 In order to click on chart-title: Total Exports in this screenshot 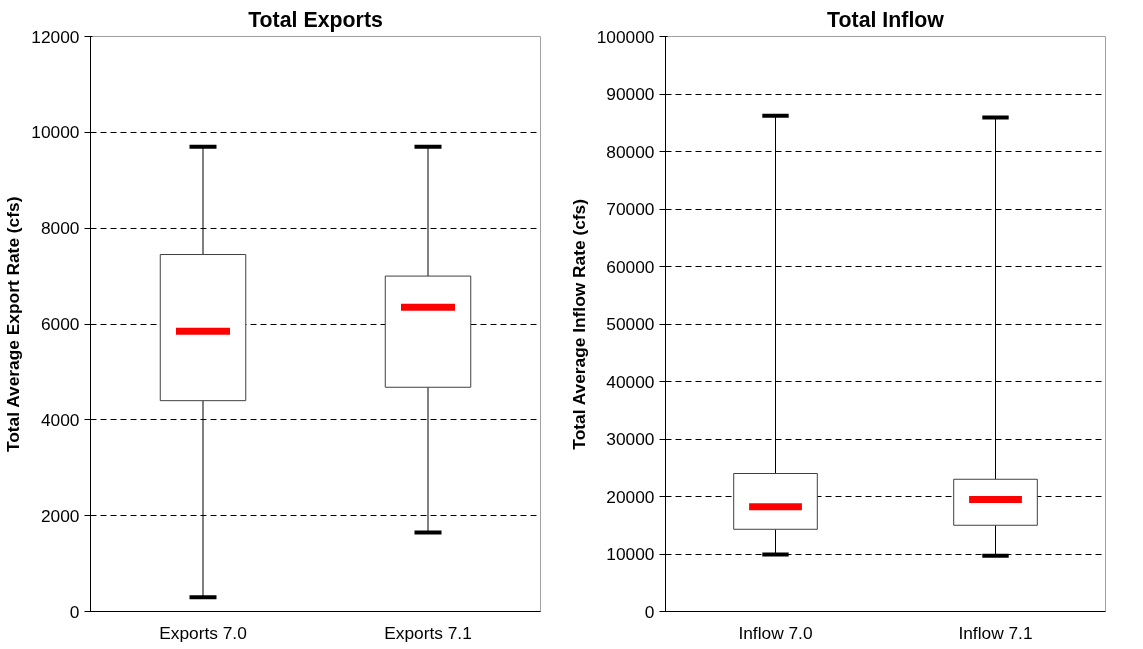, I will do `click(315, 19)`.